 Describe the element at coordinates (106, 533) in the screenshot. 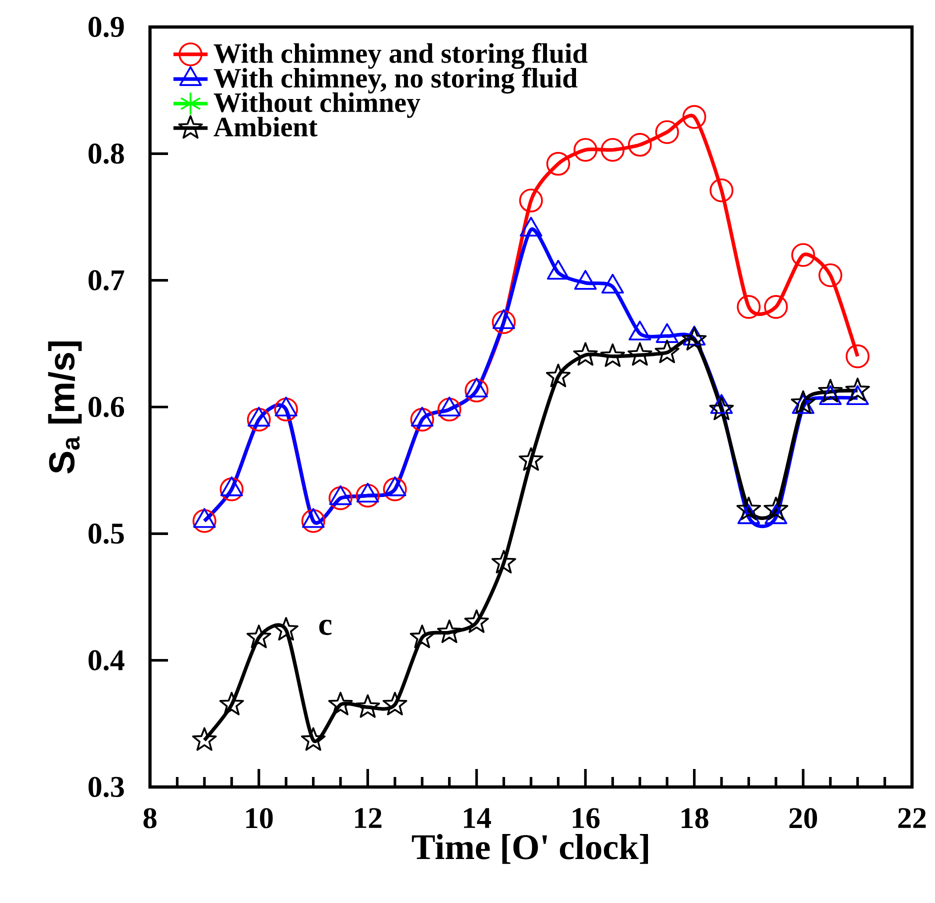

I see `y-tick-label: 0.5` at that location.